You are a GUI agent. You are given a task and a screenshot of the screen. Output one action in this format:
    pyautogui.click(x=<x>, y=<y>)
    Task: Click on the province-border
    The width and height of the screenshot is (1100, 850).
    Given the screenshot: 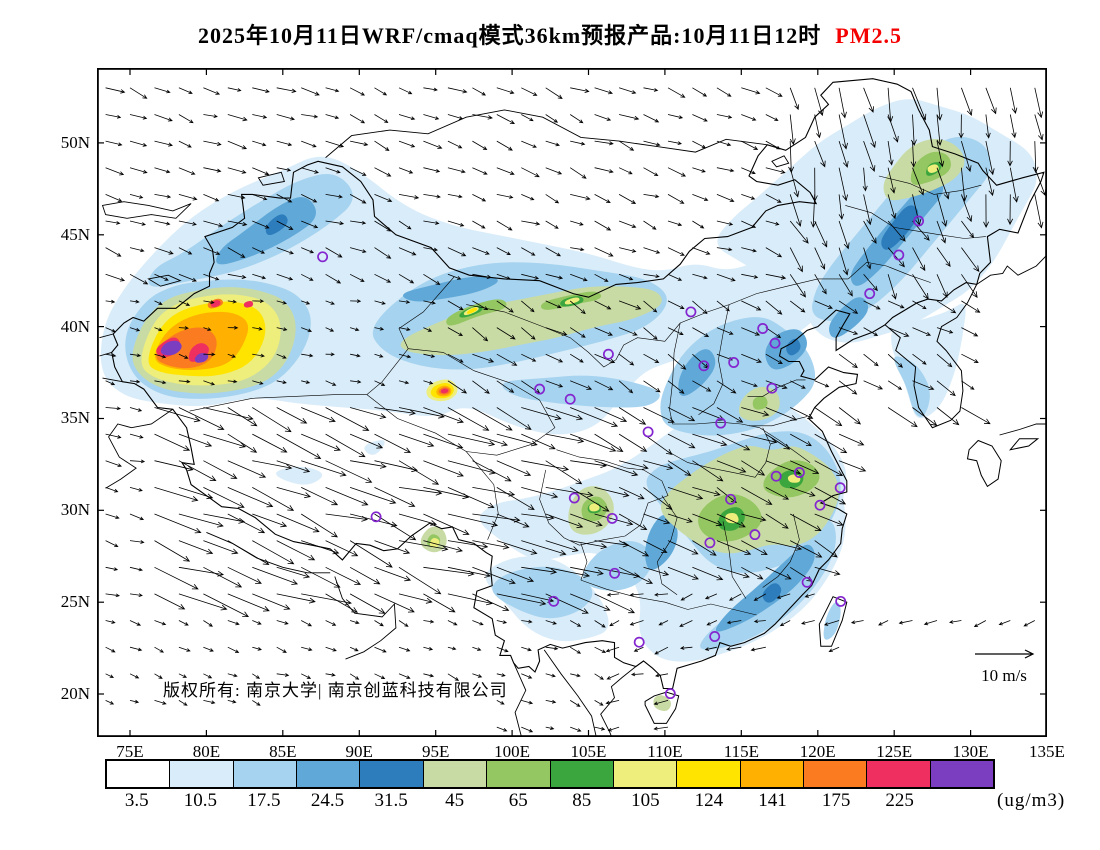 What is the action you would take?
    pyautogui.click(x=778, y=421)
    